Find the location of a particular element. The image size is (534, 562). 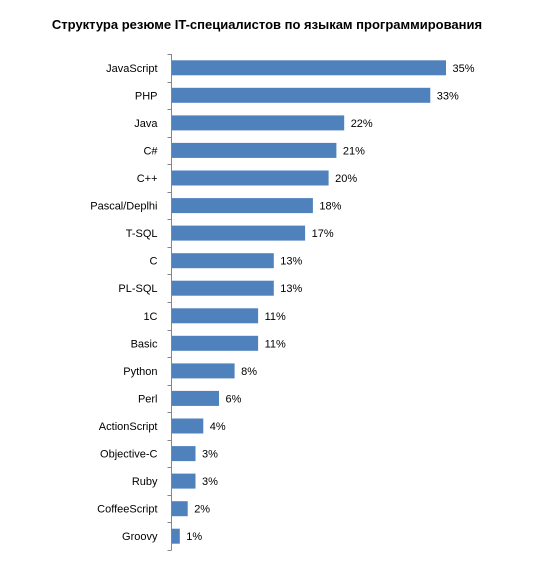

bar-javascript is located at coordinates (309, 68).